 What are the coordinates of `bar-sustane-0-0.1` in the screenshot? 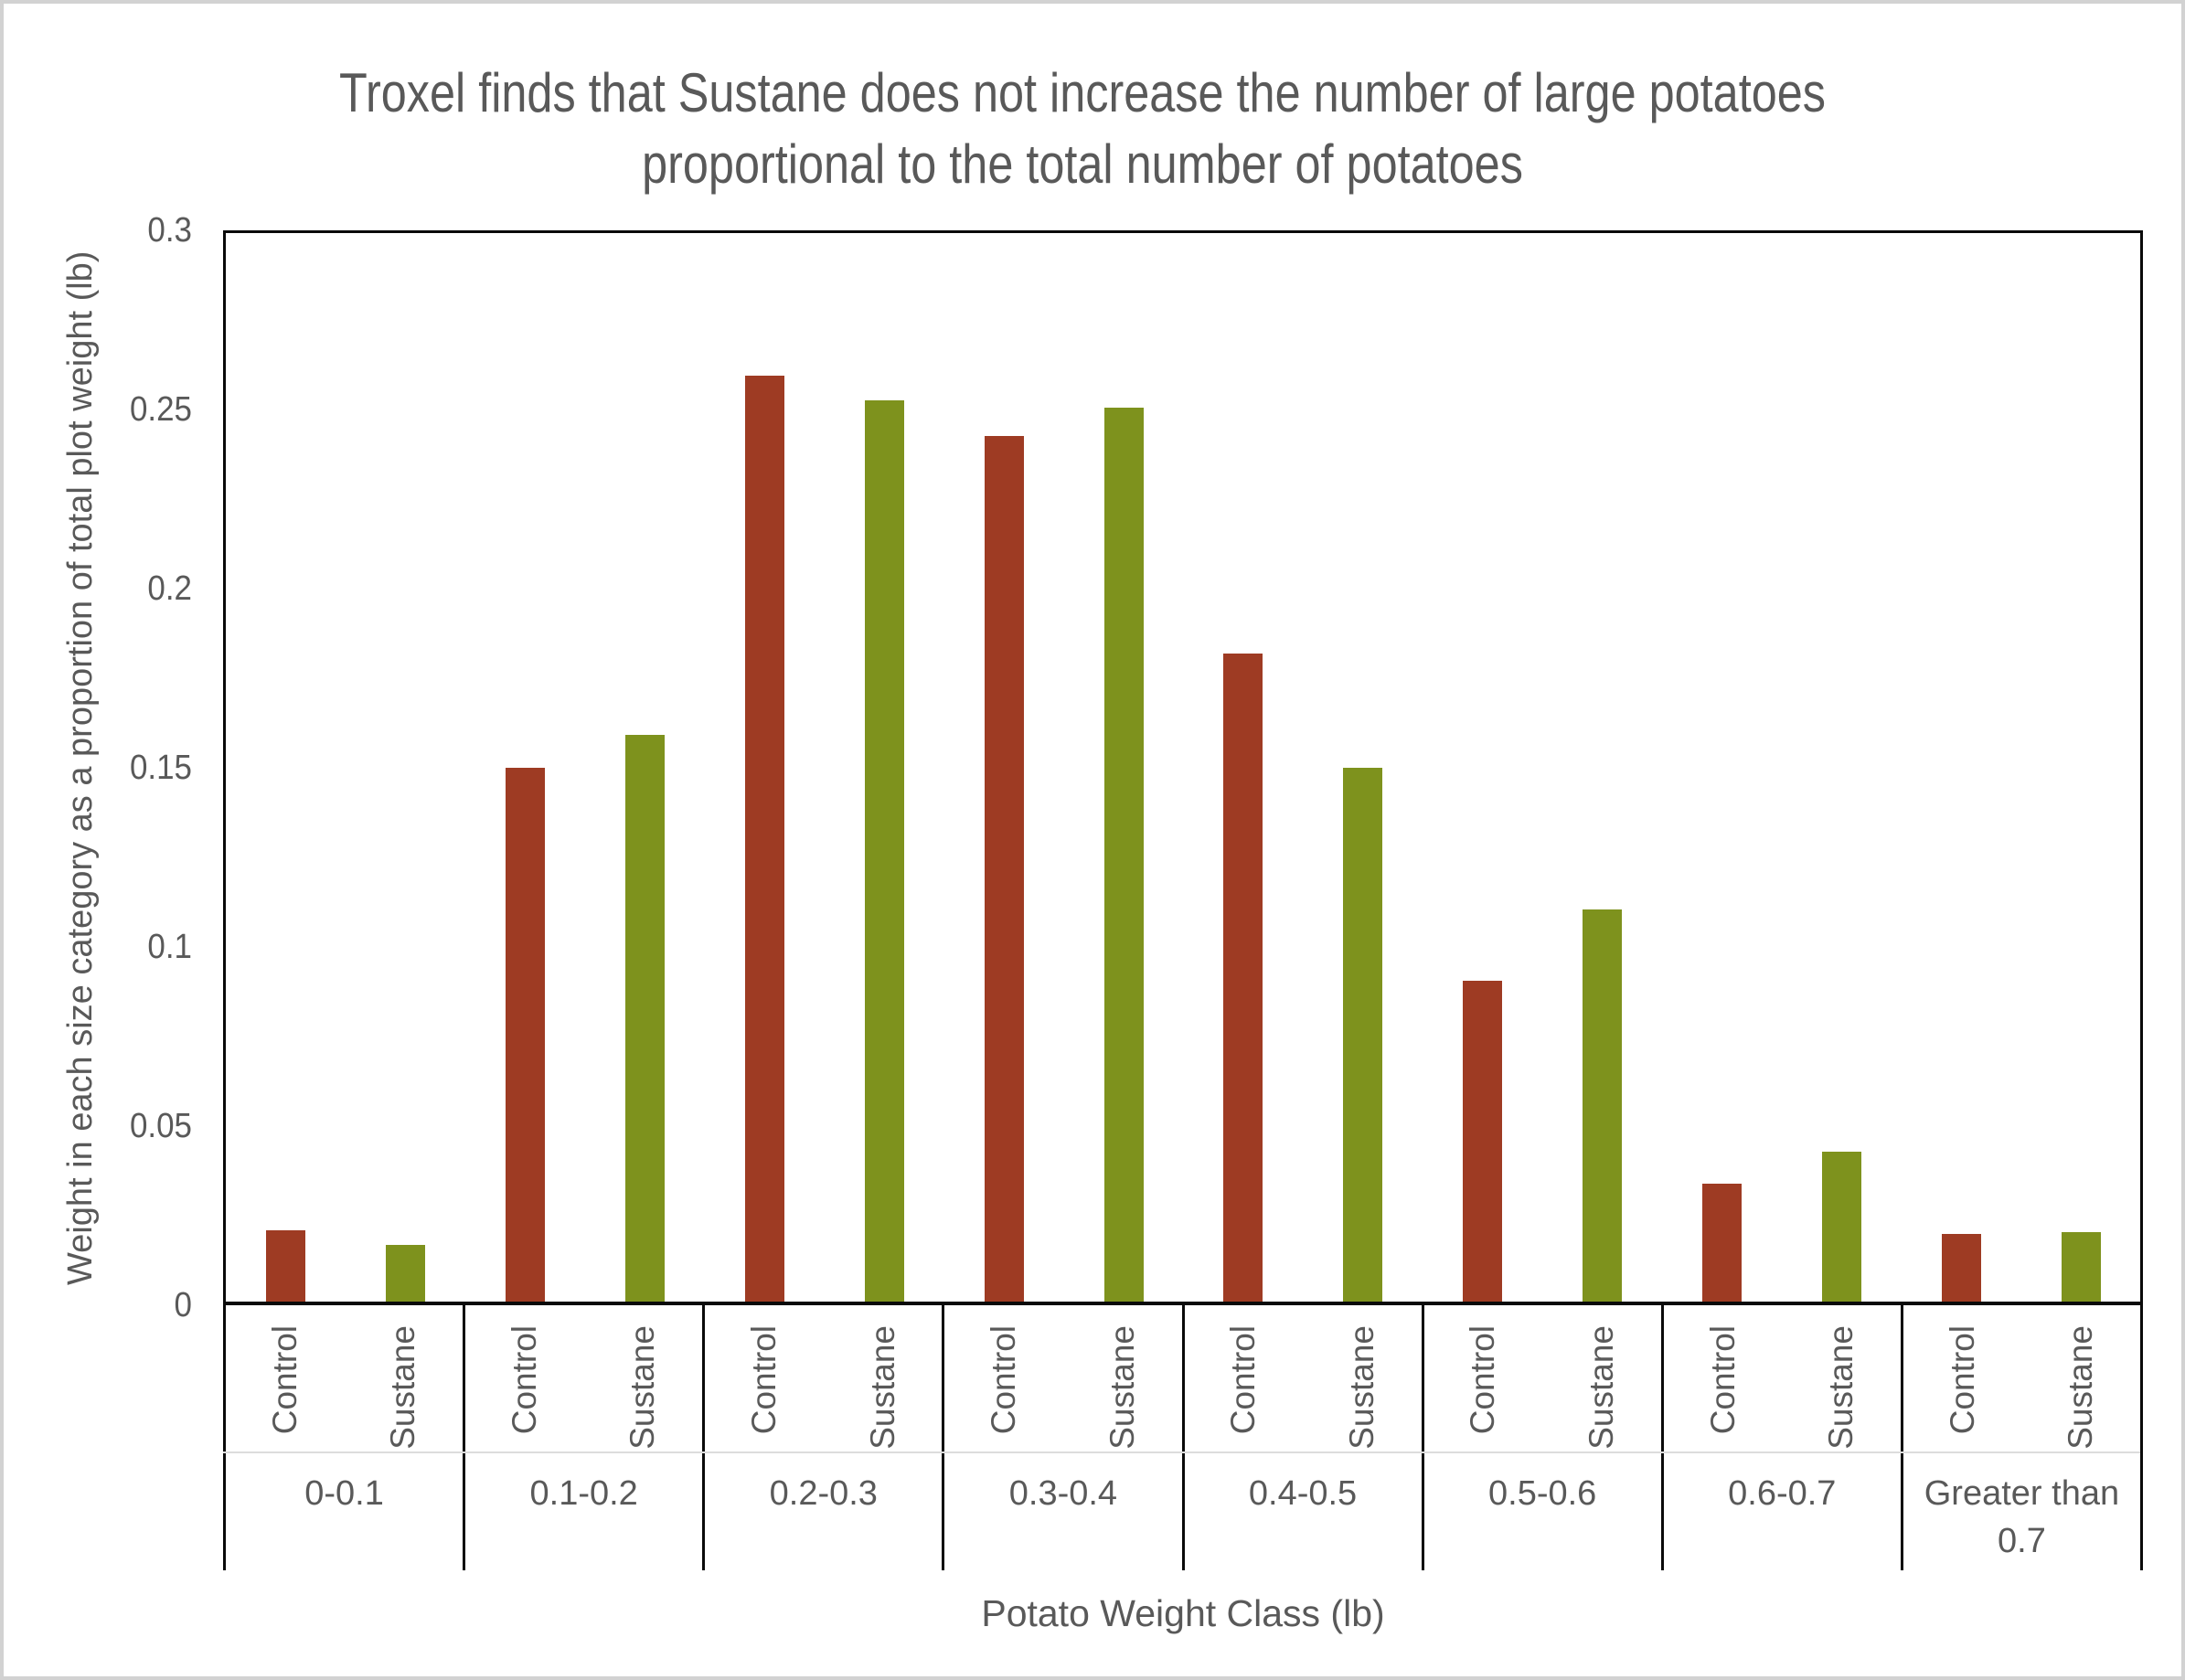 It's located at (406, 1273).